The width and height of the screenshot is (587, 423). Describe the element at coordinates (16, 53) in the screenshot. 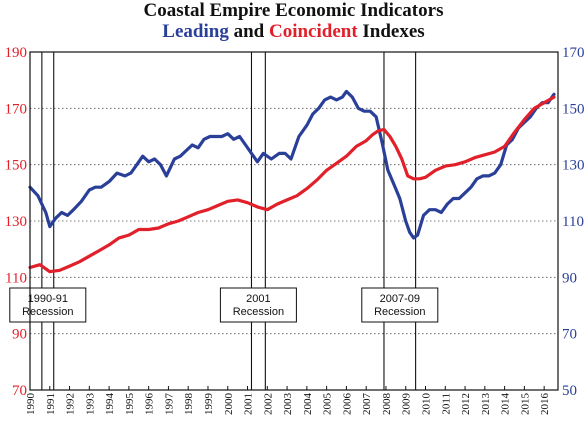

I see `left-tick-label: 190` at that location.